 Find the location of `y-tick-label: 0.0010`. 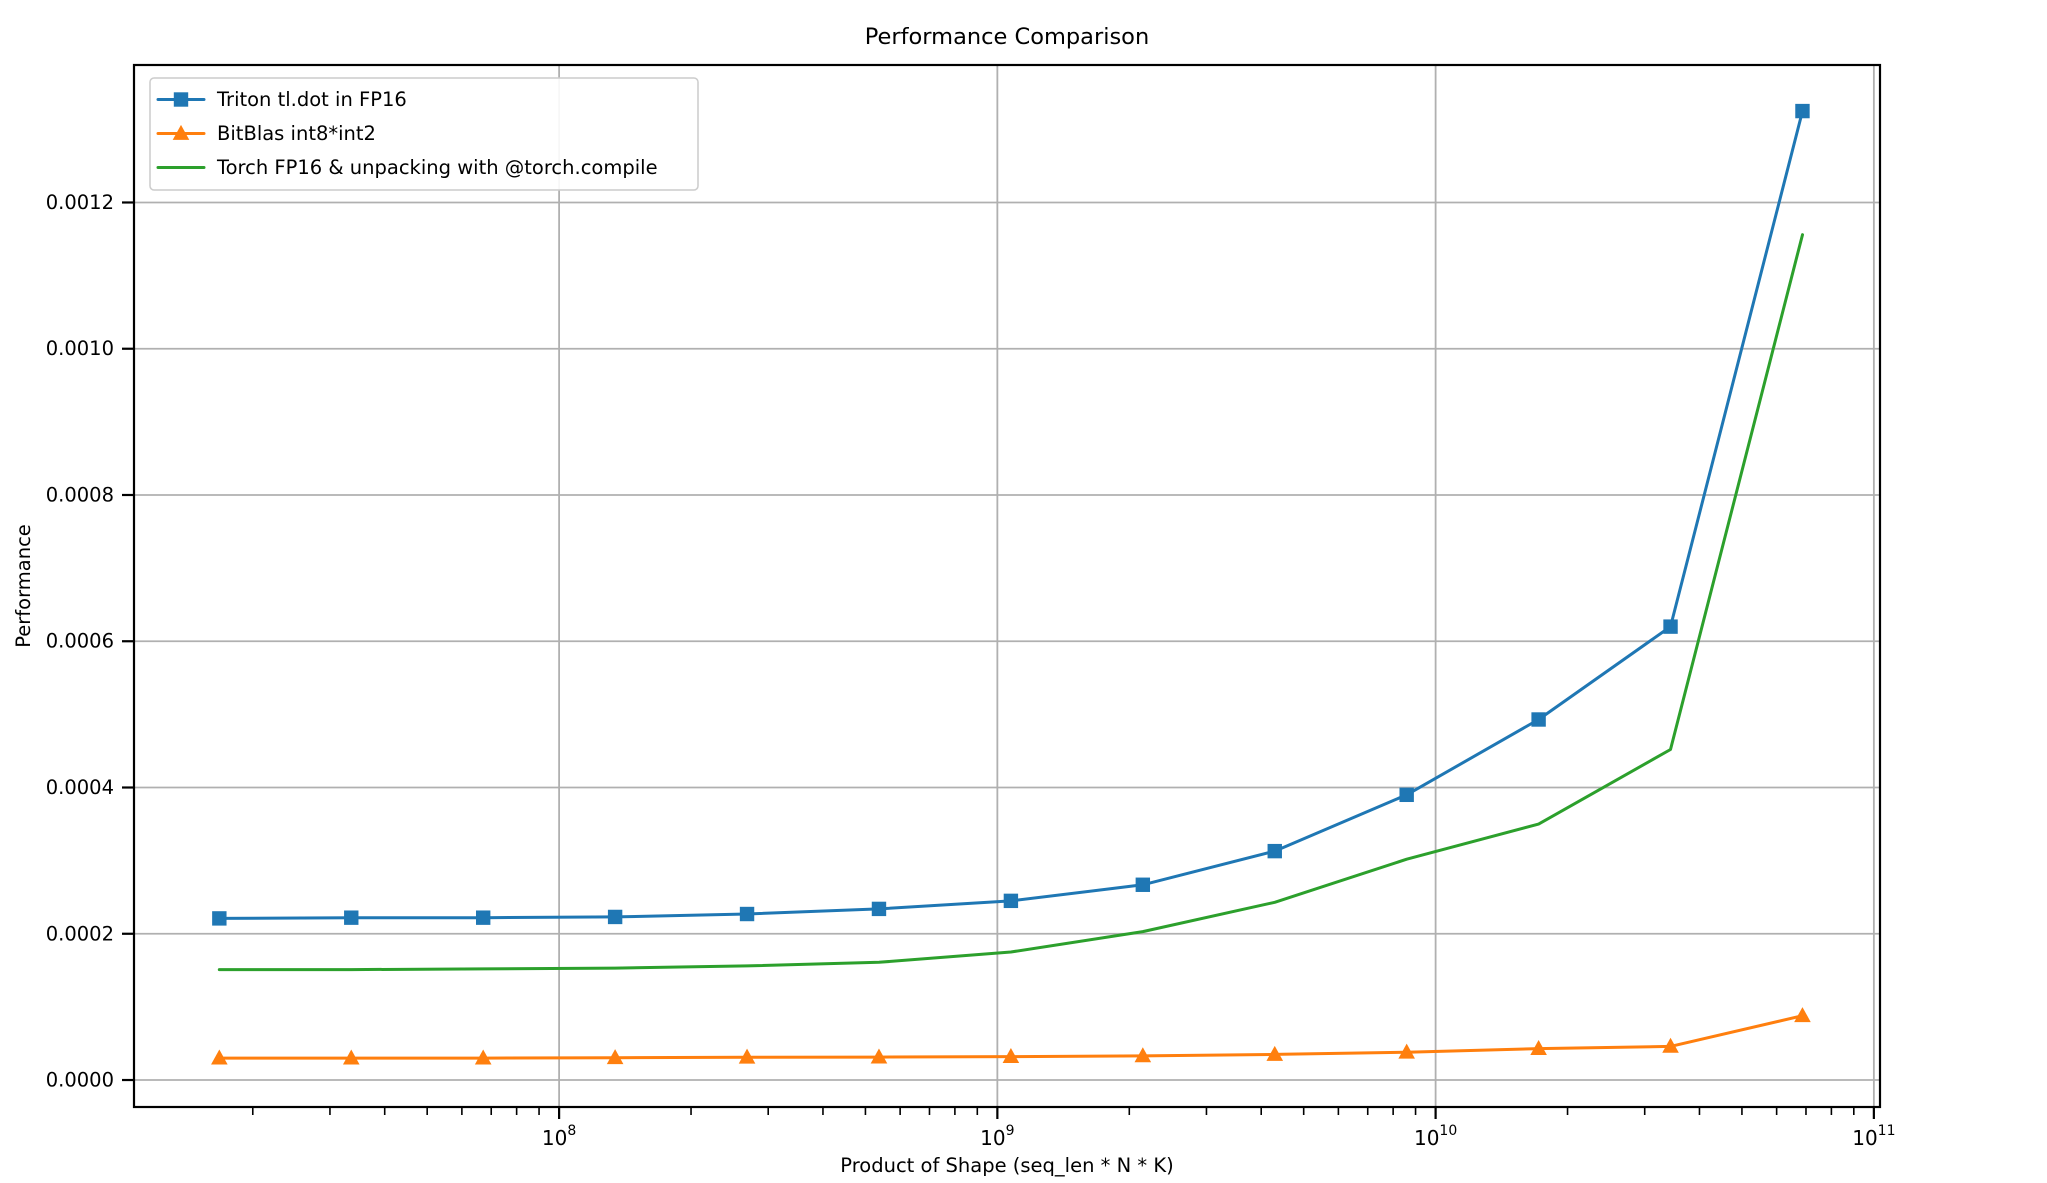

y-tick-label: 0.0010 is located at coordinates (80, 348).